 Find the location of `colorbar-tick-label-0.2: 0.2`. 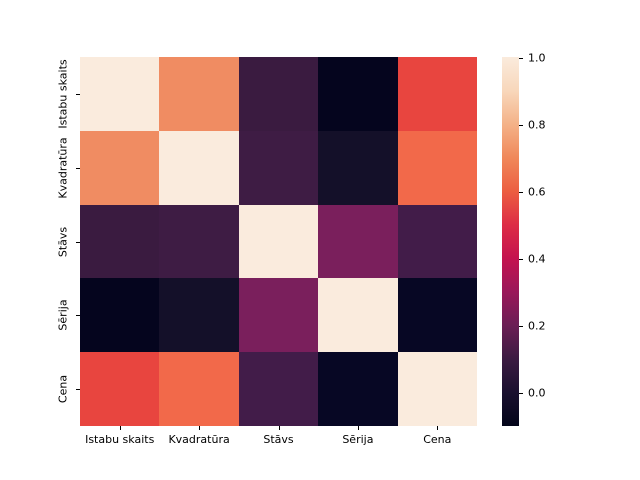

colorbar-tick-label-0.2: 0.2 is located at coordinates (537, 325).